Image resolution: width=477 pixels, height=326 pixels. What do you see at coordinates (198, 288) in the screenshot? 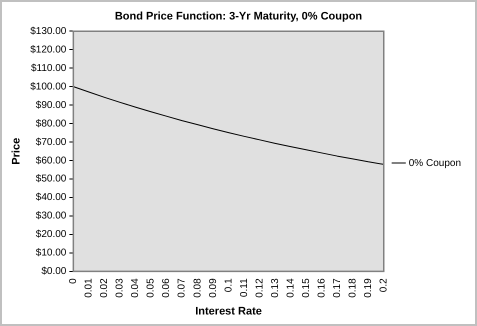
I see `x-tick-label: 0.08` at bounding box center [198, 288].